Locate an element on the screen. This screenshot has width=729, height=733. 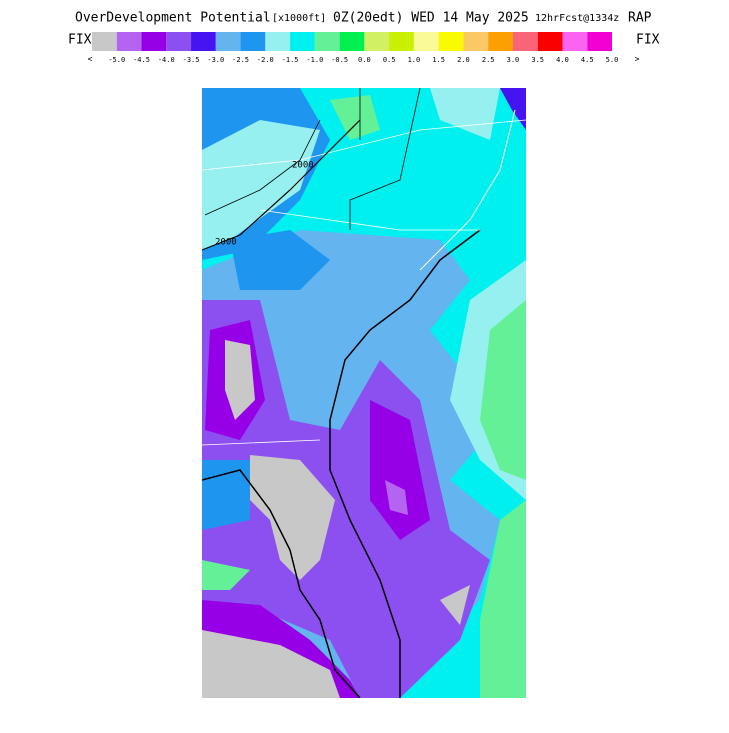
units: [x1000ft] is located at coordinates (299, 18).